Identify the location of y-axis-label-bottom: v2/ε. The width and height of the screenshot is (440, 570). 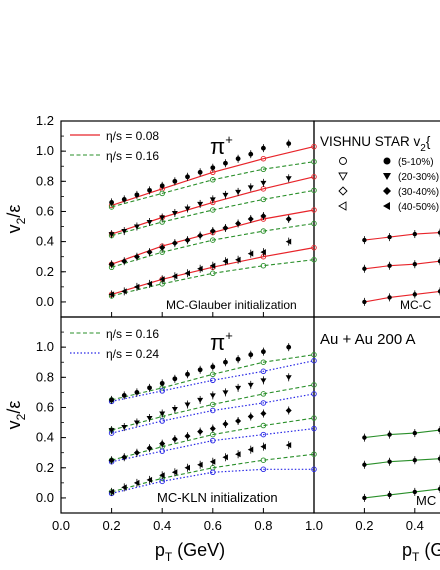
(16, 415).